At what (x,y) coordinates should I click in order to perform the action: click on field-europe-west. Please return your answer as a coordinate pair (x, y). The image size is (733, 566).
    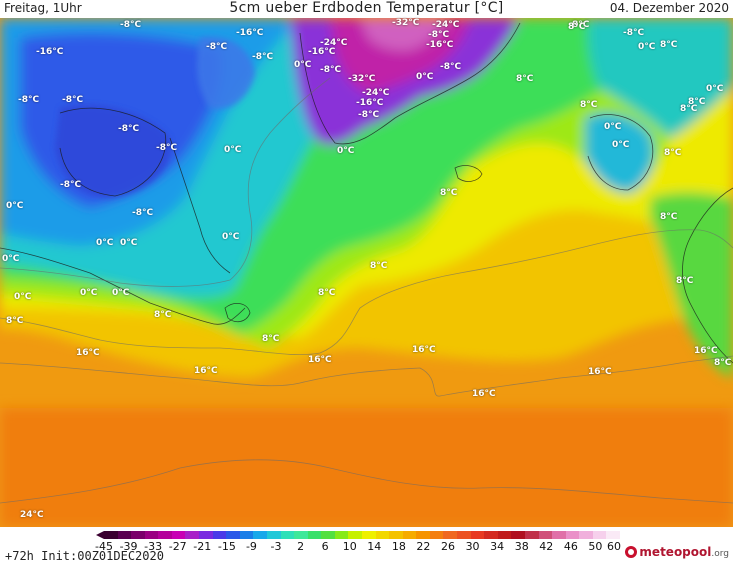
    Looking at the image, I should click on (691, 285).